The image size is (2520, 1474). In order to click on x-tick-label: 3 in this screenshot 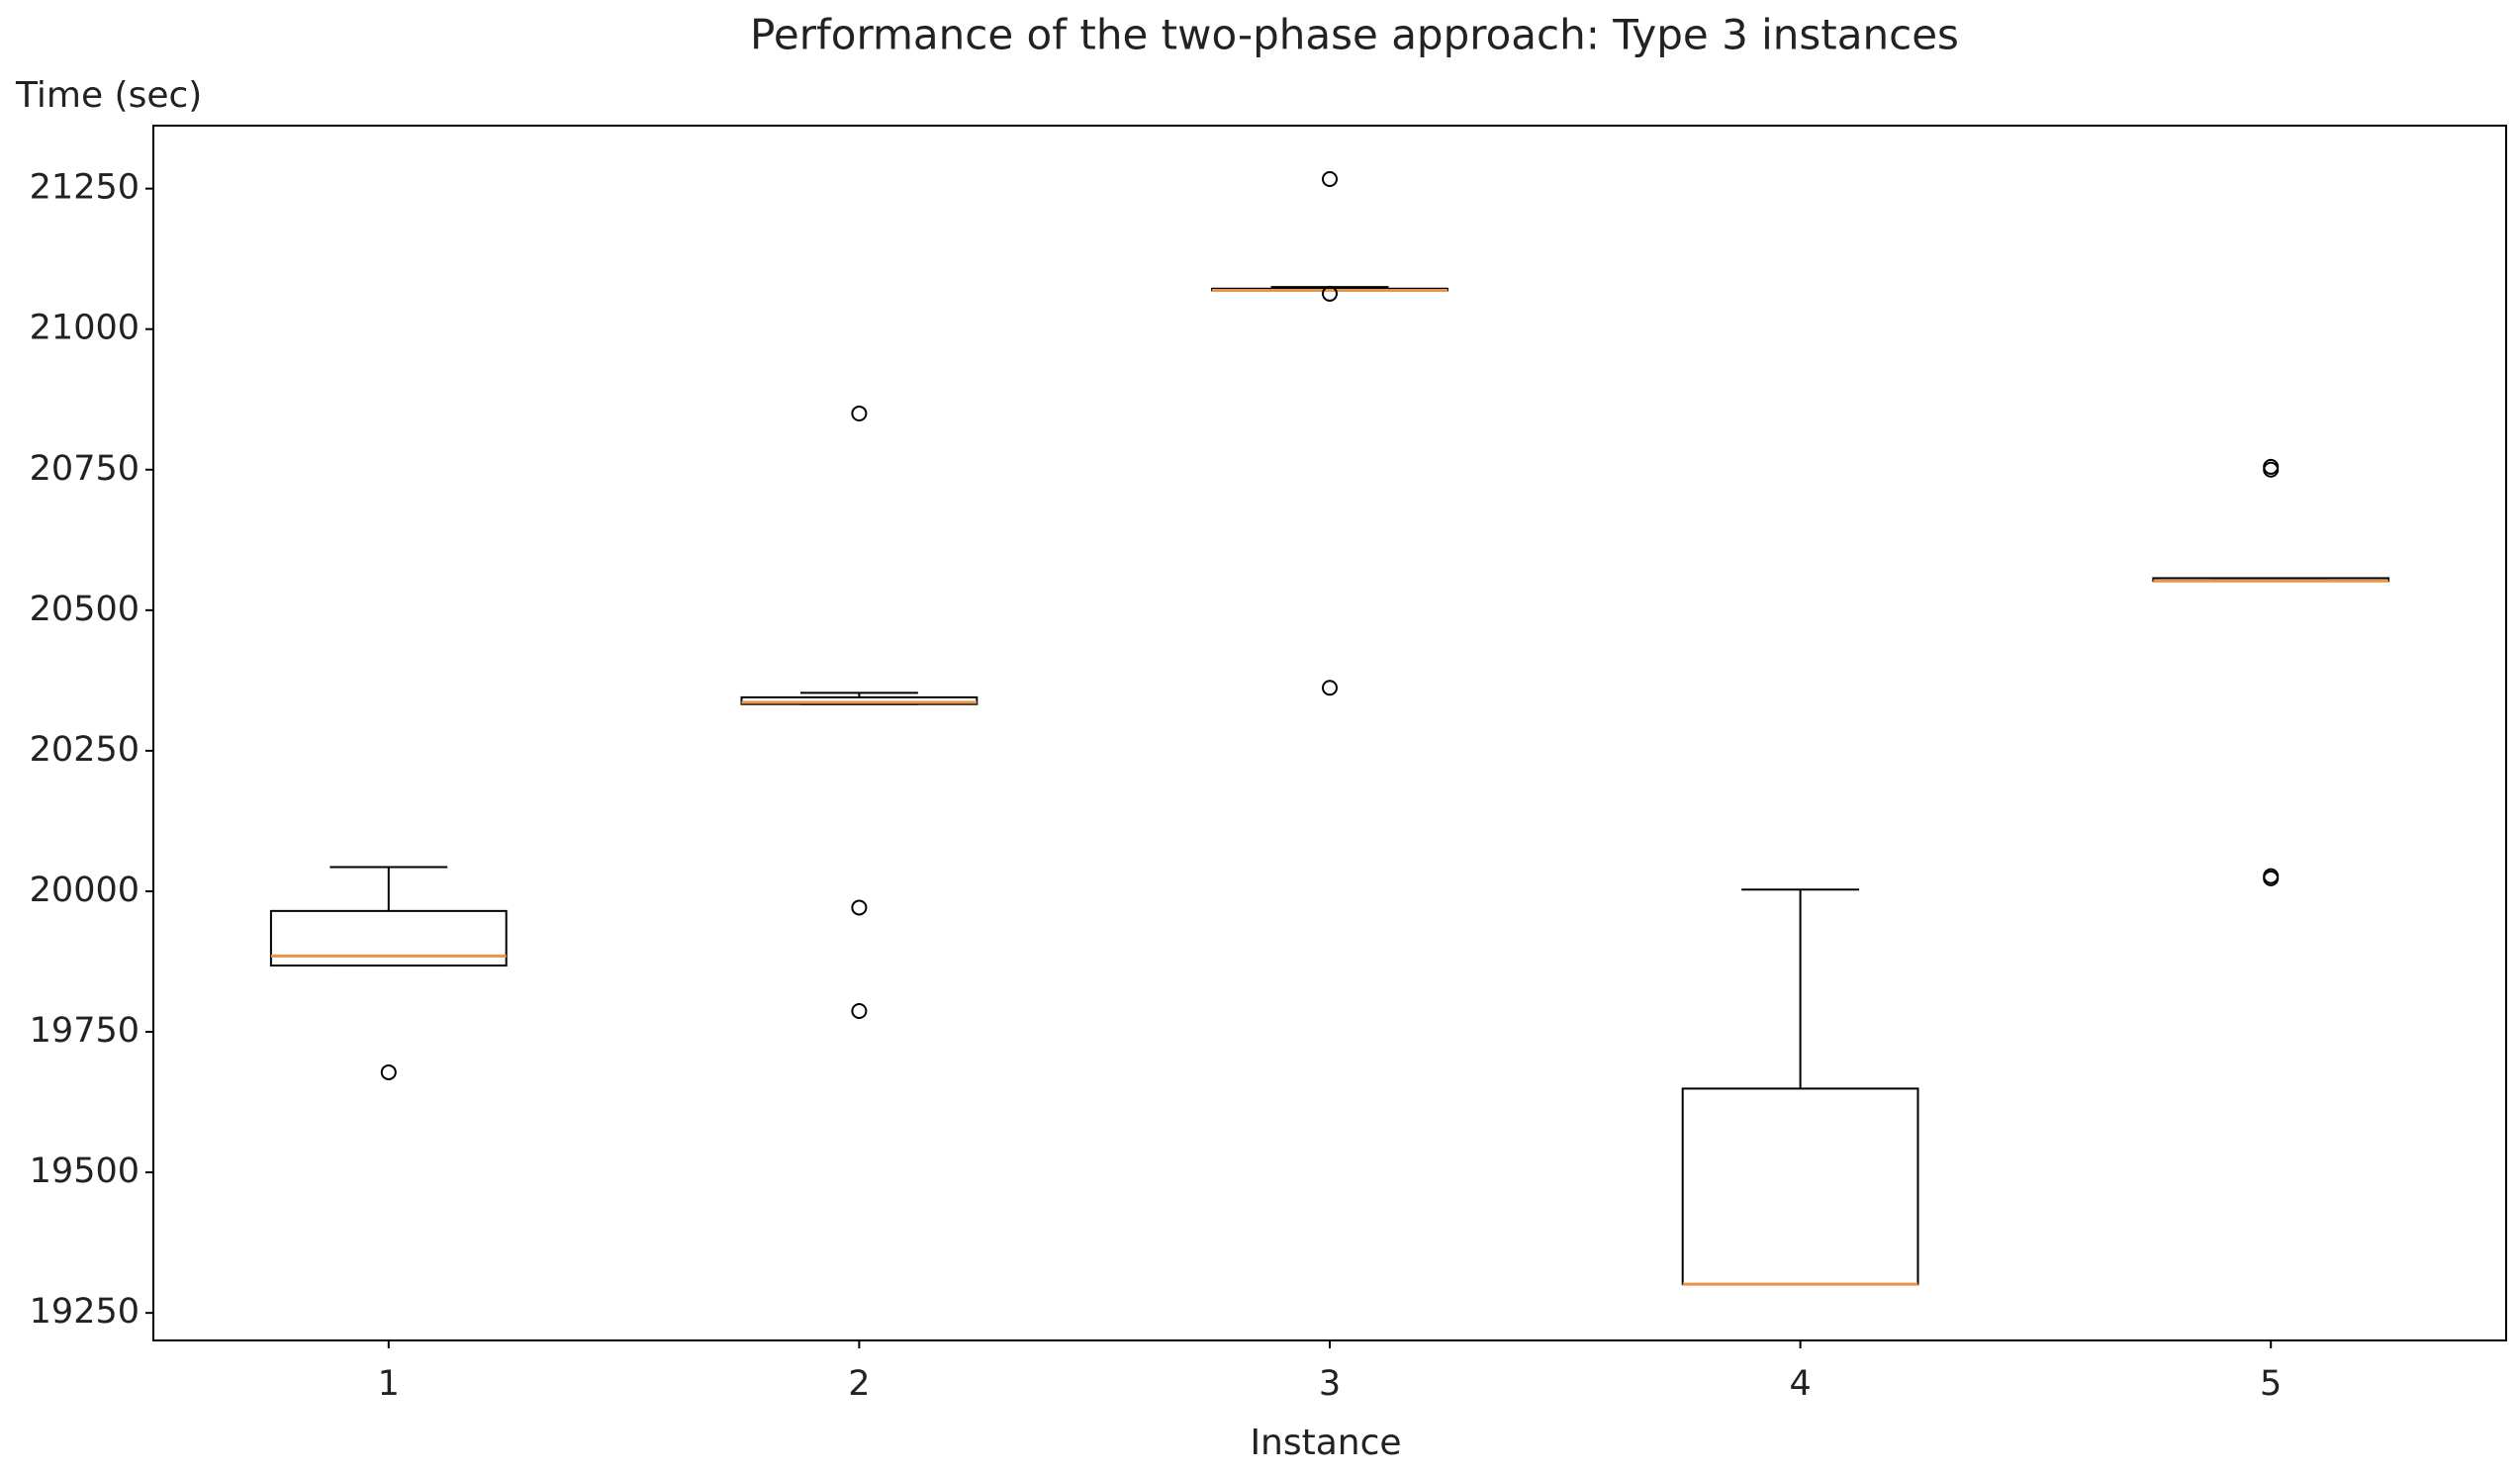, I will do `click(1330, 1384)`.